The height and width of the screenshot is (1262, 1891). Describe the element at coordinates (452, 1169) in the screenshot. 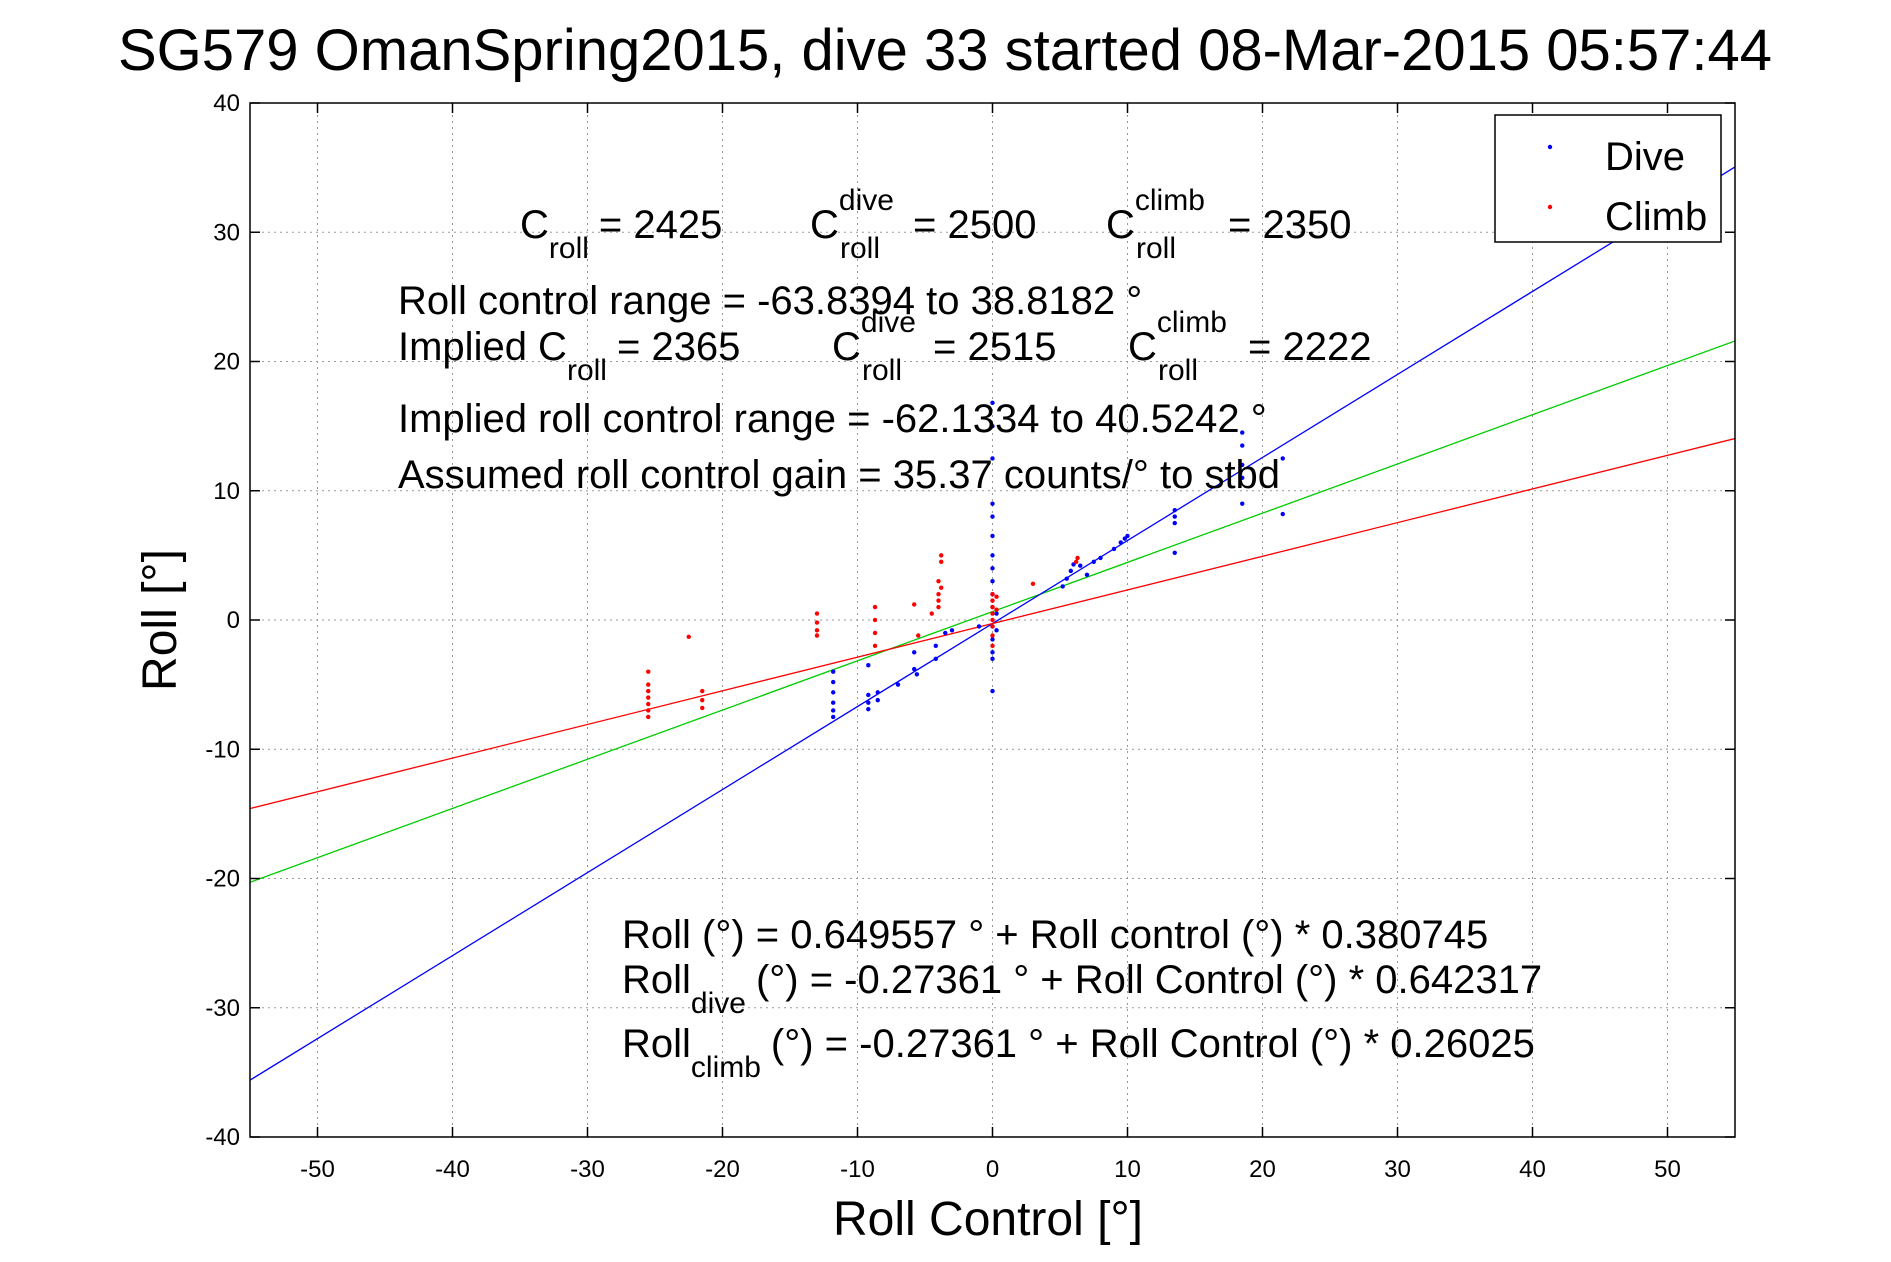

I see `x-tick-label: -40` at that location.